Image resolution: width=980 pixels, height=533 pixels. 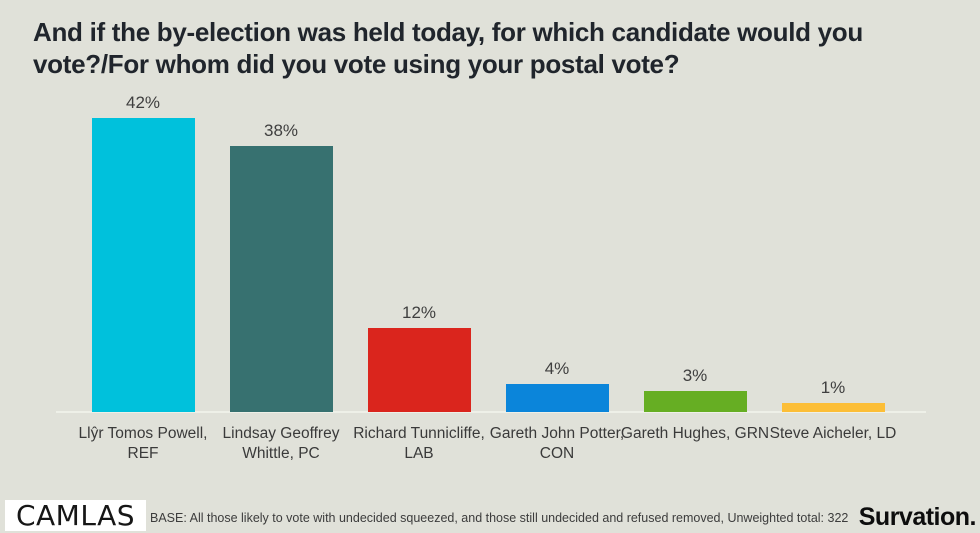 What do you see at coordinates (75, 515) in the screenshot?
I see `camlas-logo: CAMLAS` at bounding box center [75, 515].